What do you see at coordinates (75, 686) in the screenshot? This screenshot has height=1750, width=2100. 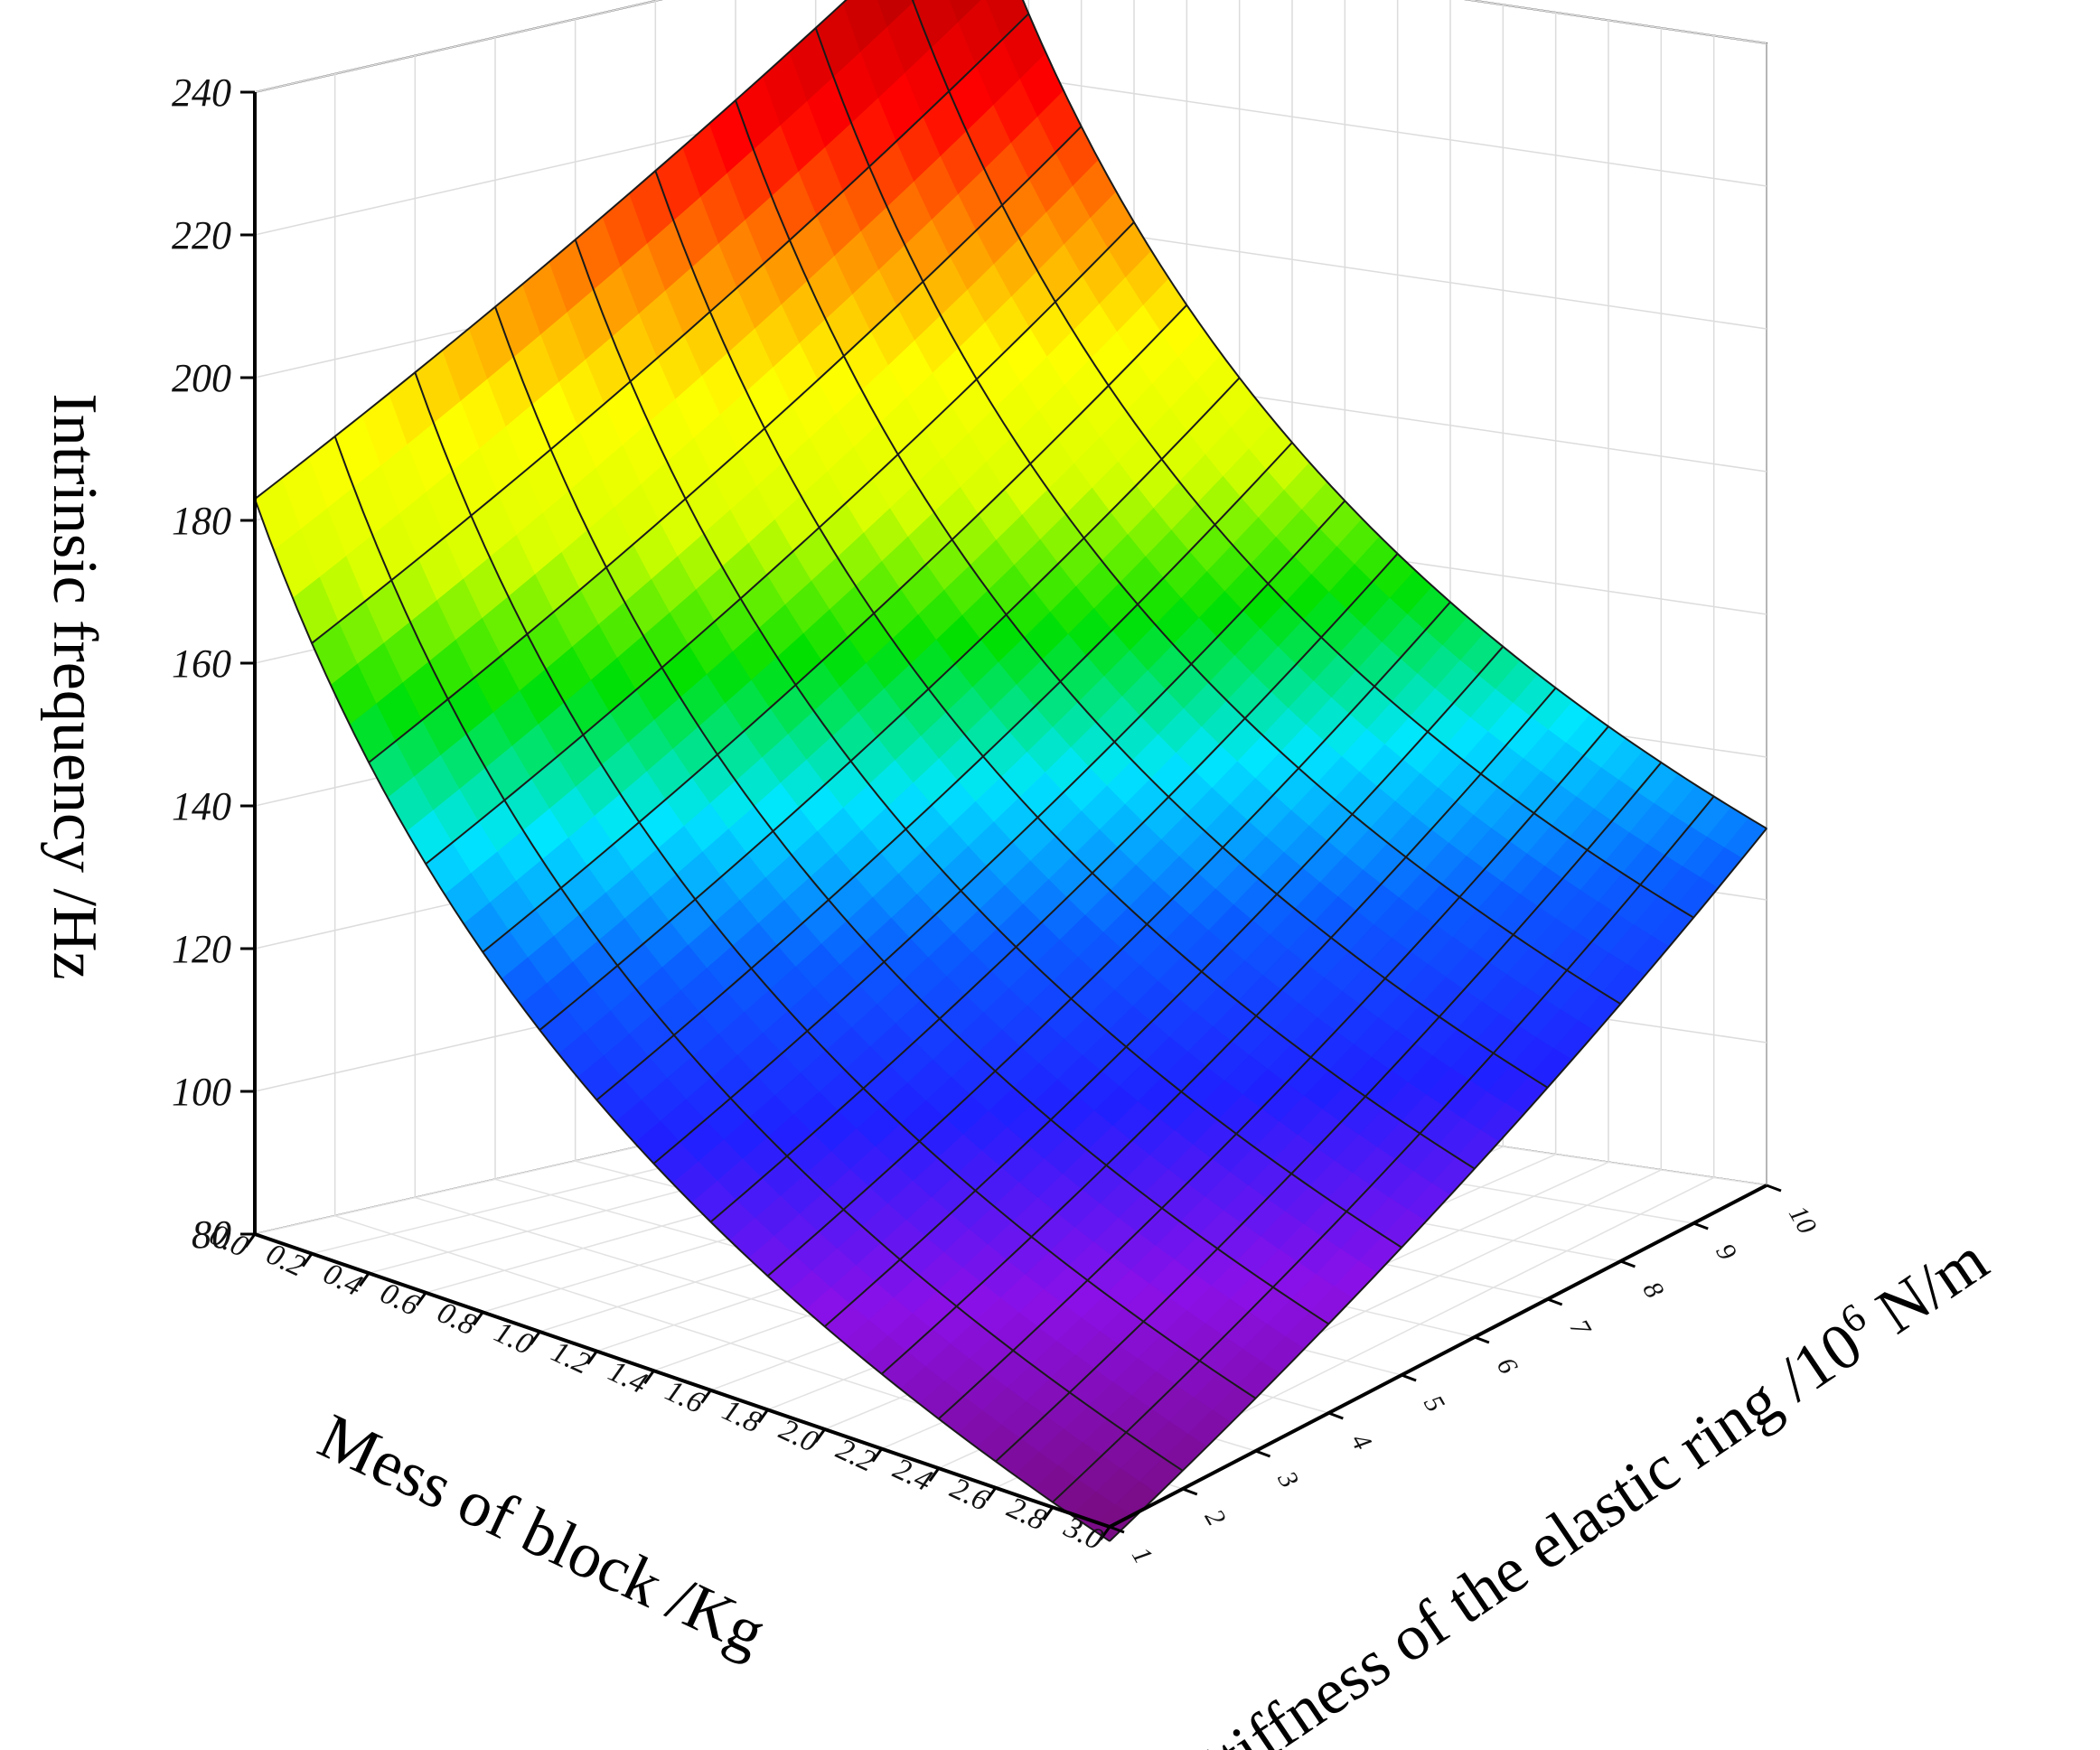 I see `z-axis-title: Intrinsic frequency /Hz` at bounding box center [75, 686].